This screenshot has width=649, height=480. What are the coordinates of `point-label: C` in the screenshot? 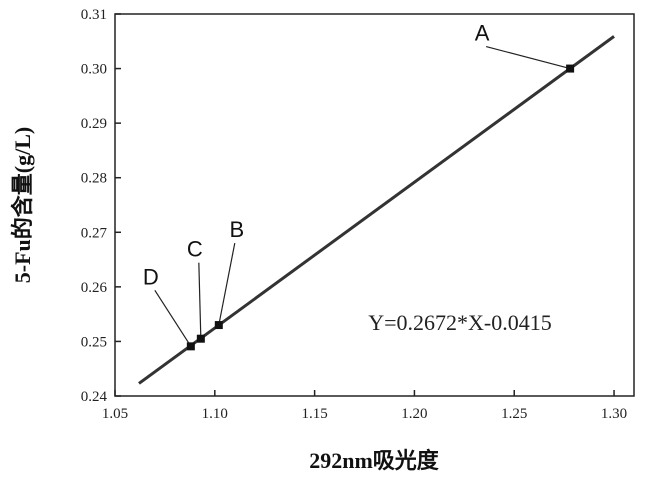 It's located at (195, 249).